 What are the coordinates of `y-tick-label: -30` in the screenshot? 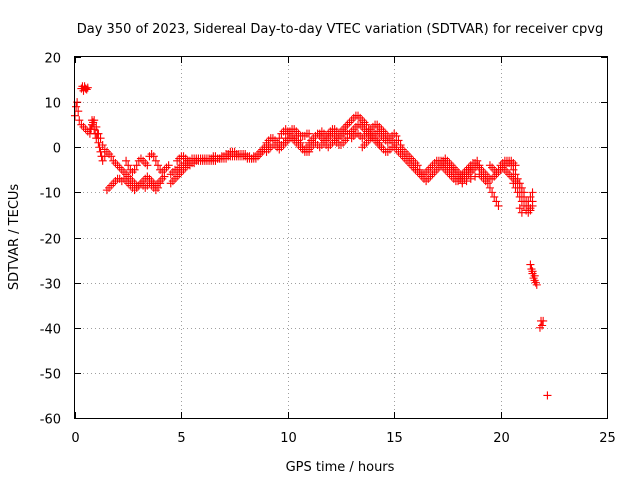 It's located at (50, 285).